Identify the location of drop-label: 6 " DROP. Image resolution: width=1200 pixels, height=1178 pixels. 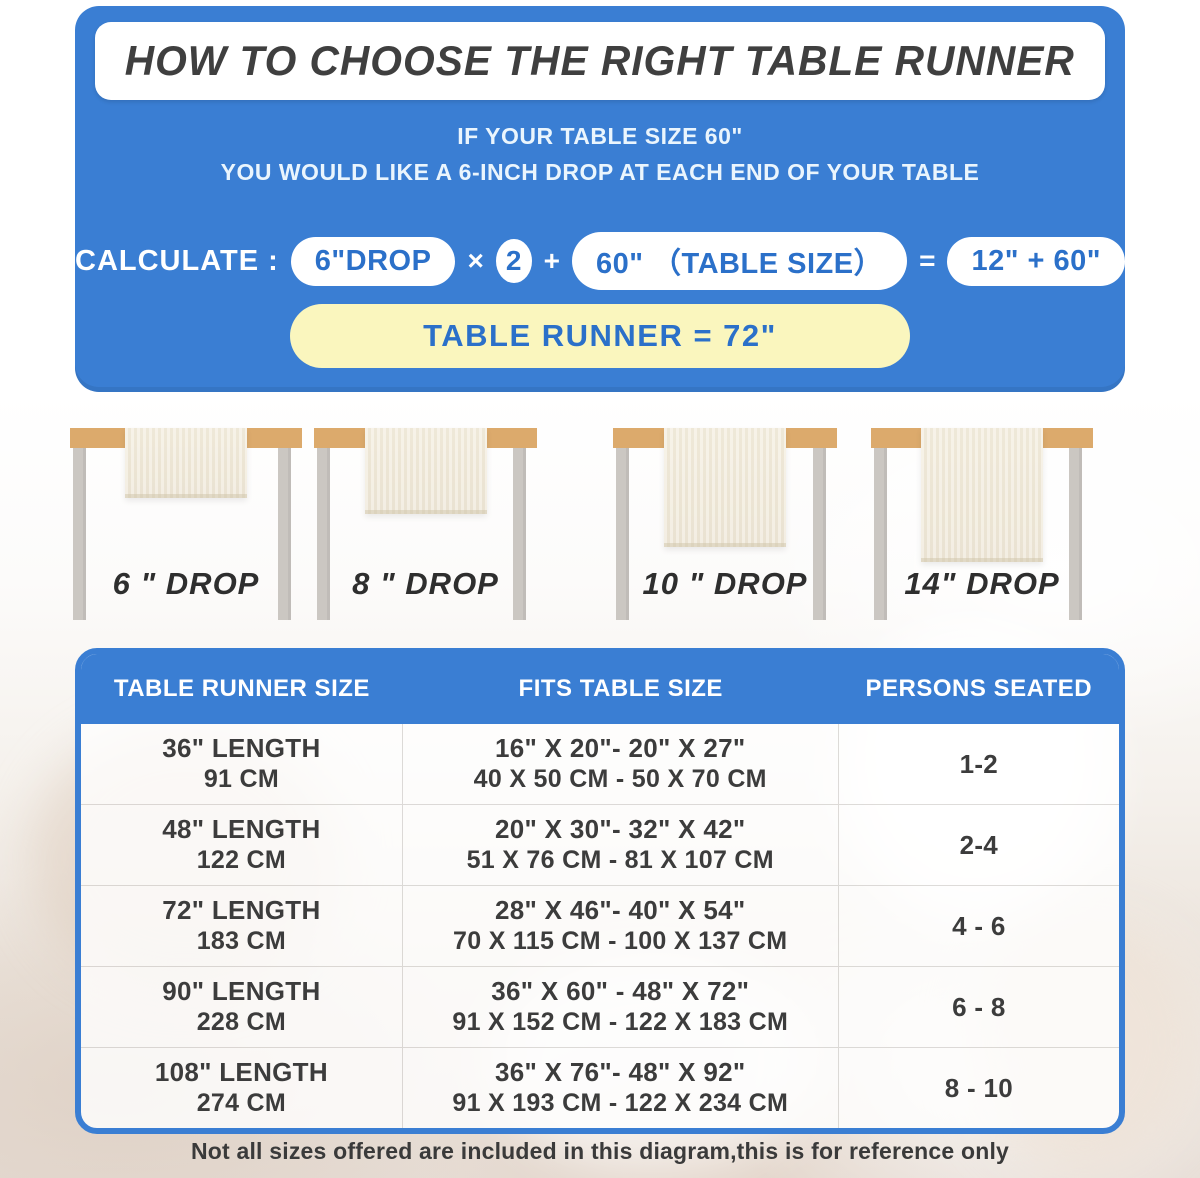
(186, 583).